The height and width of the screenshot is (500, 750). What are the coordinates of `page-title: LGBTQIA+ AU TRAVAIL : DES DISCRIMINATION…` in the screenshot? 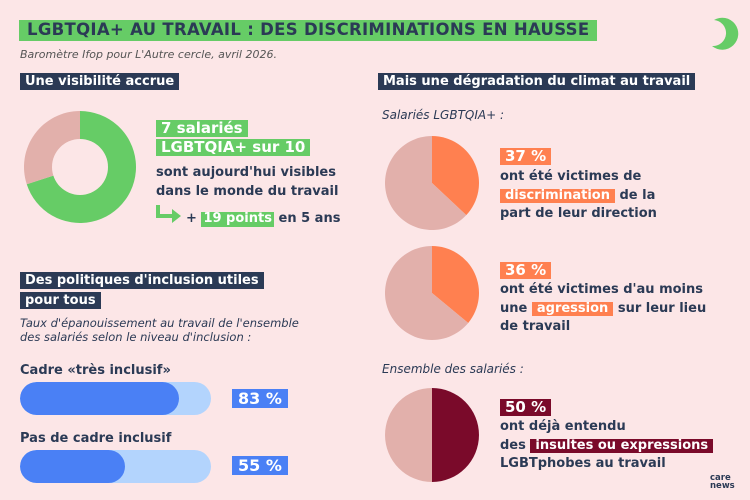 It's located at (308, 30).